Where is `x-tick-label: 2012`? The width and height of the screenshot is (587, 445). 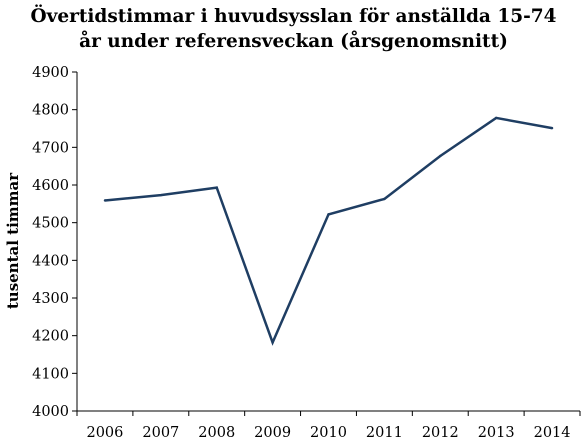
x-tick-label: 2012 is located at coordinates (440, 433).